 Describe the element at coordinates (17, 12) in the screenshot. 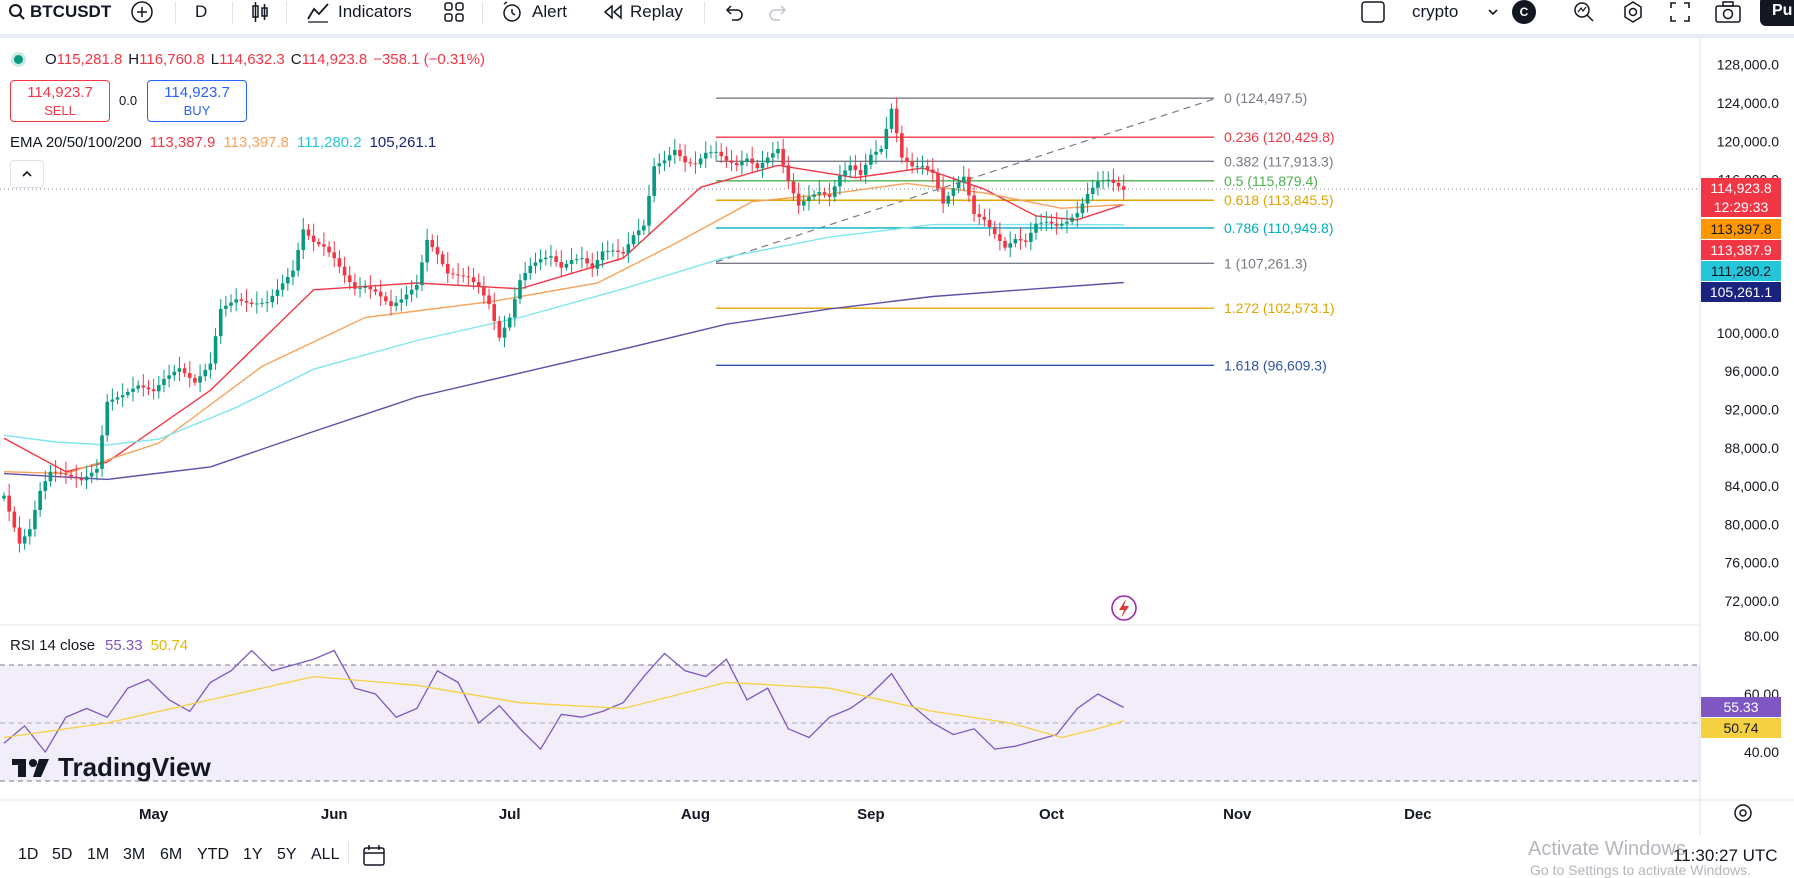

I see `search-icon` at that location.